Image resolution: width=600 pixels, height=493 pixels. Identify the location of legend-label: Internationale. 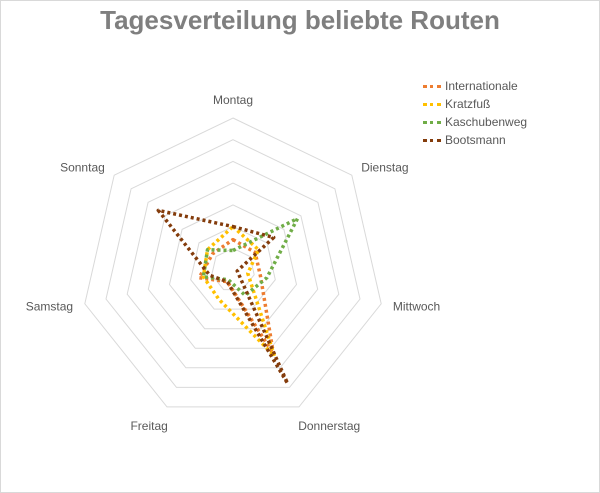
(481, 86).